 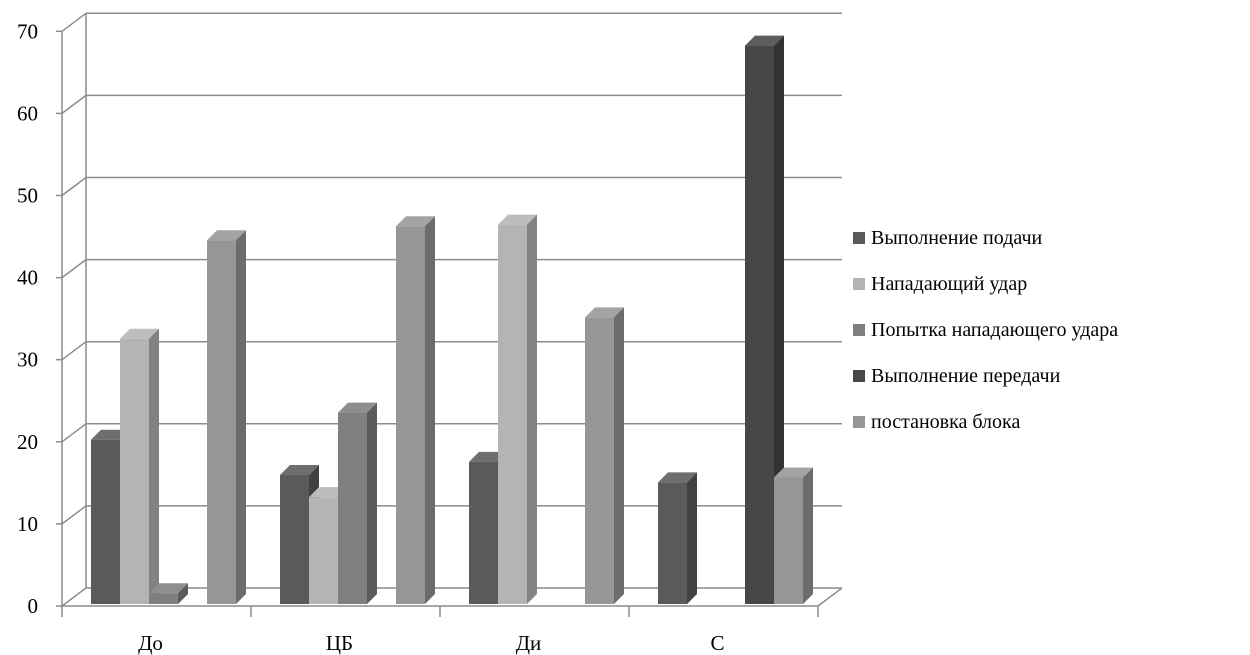 I want to click on legend-item: Нападающий удар, so click(x=940, y=284).